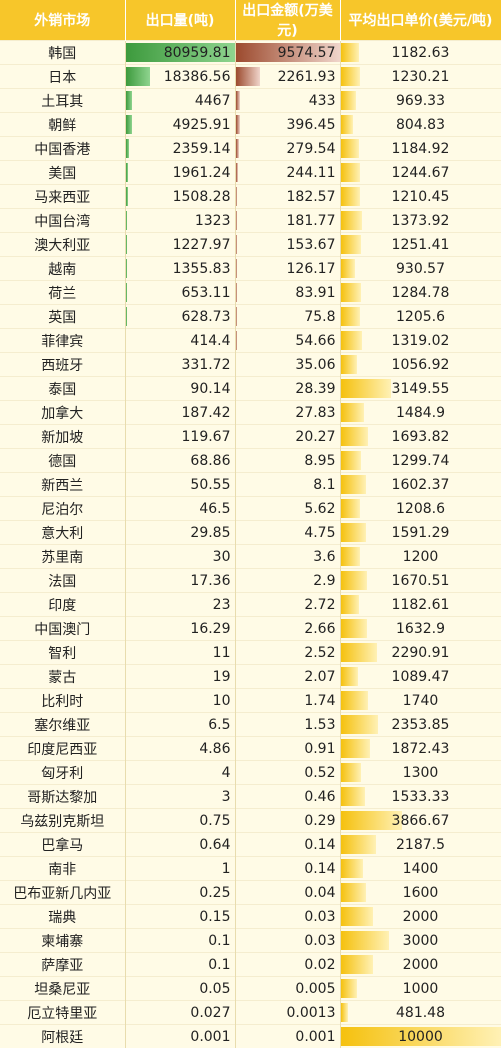 This screenshot has width=501, height=1048. I want to click on cell-market: 智利, so click(62, 653).